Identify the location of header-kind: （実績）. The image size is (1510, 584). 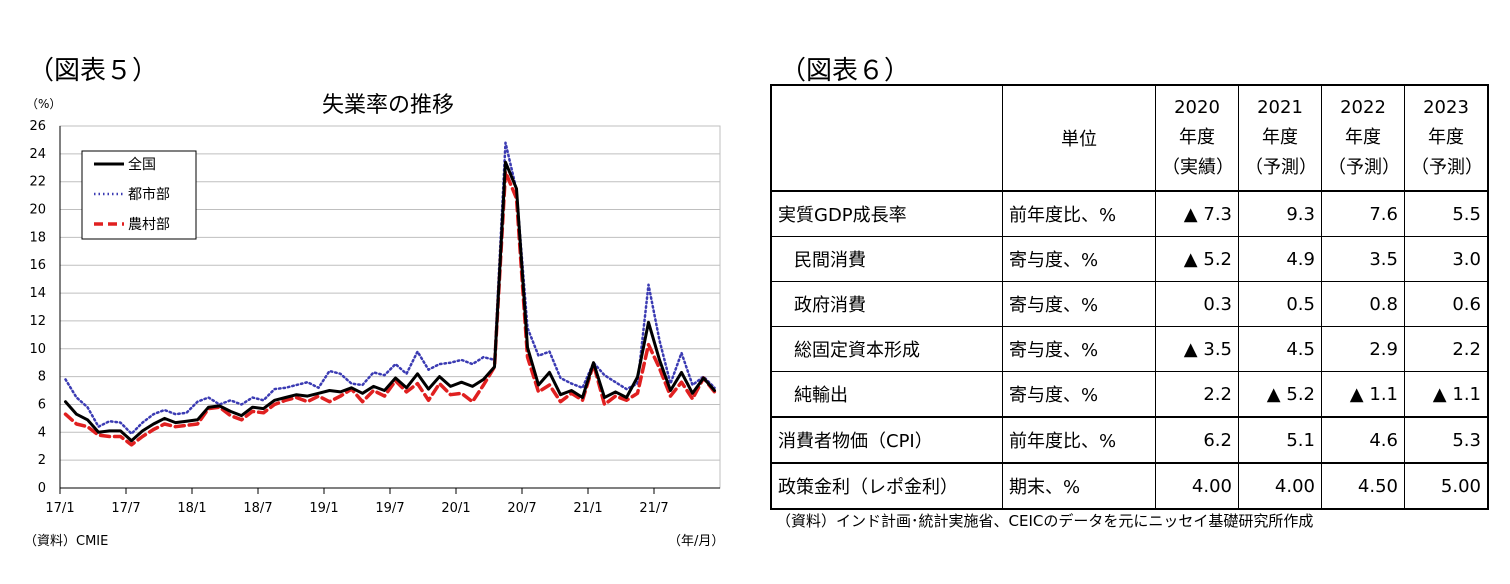
(1198, 167).